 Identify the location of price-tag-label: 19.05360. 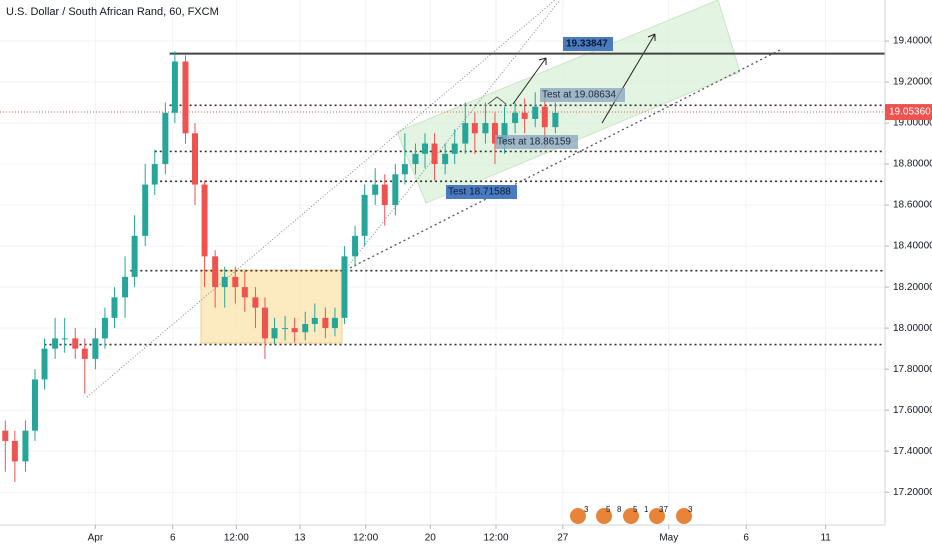
(910, 112).